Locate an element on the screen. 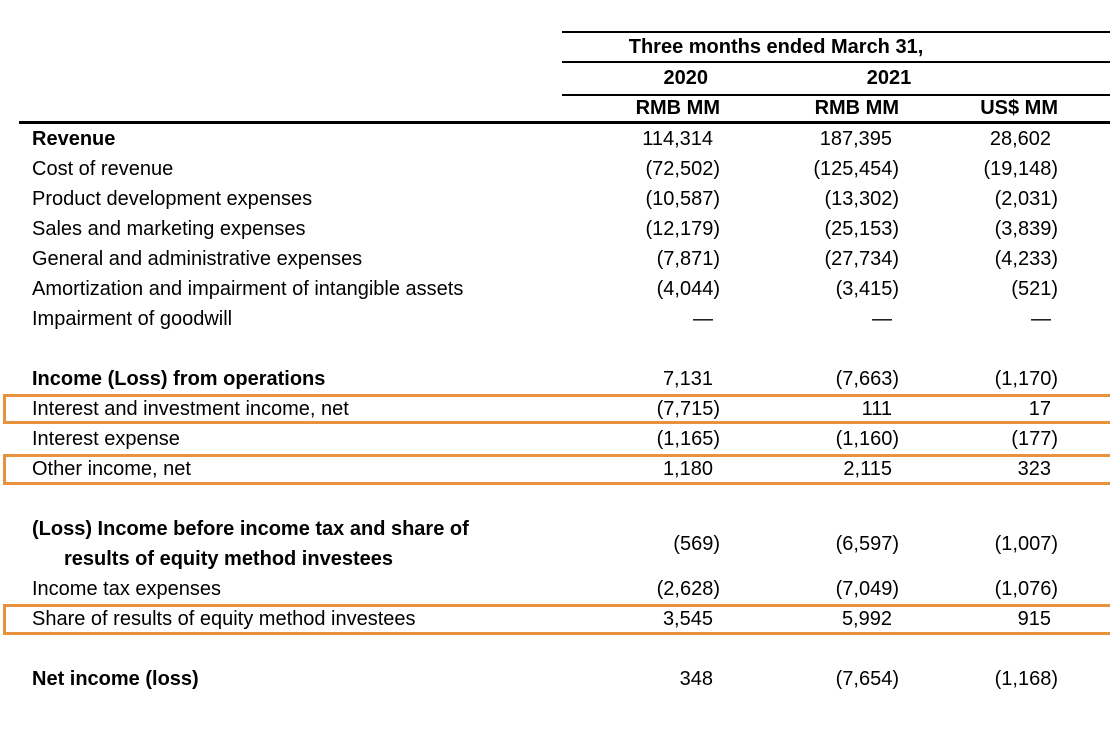 This screenshot has height=734, width=1110. row-net-income-loss: Net income (loss) 348 (7,654) (1,168) is located at coordinates (564, 679).